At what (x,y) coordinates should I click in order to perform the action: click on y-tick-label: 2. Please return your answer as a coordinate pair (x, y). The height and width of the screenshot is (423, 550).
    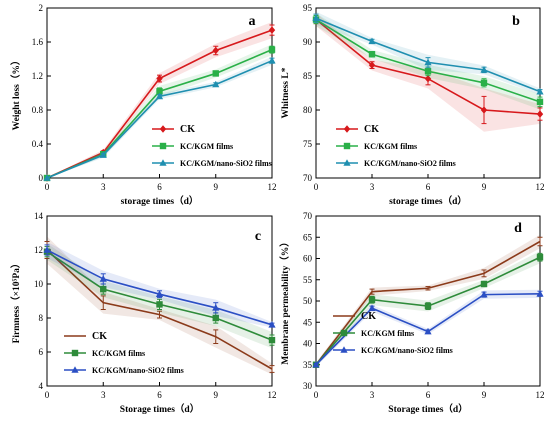
    Looking at the image, I should click on (41, 8).